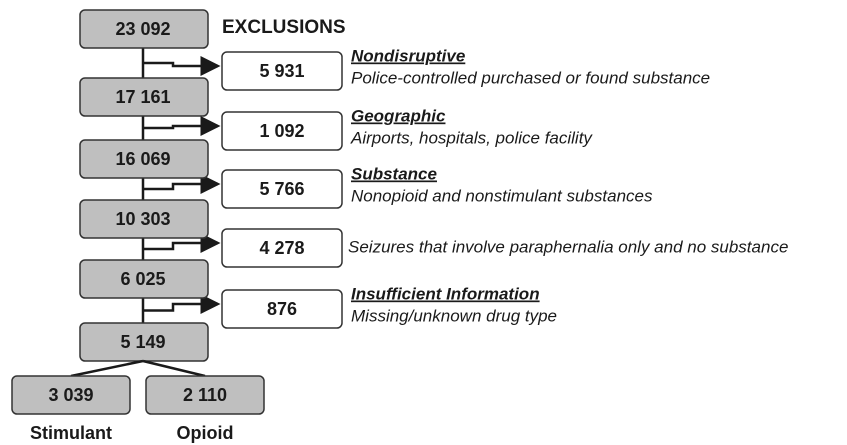 Image resolution: width=847 pixels, height=445 pixels. I want to click on exclusion-count: 5 766, so click(281, 189).